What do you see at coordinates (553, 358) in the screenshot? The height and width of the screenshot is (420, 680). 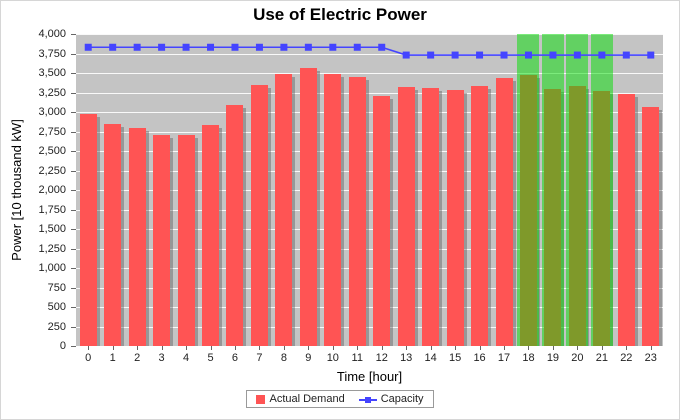 I see `x-tick-label: 19` at bounding box center [553, 358].